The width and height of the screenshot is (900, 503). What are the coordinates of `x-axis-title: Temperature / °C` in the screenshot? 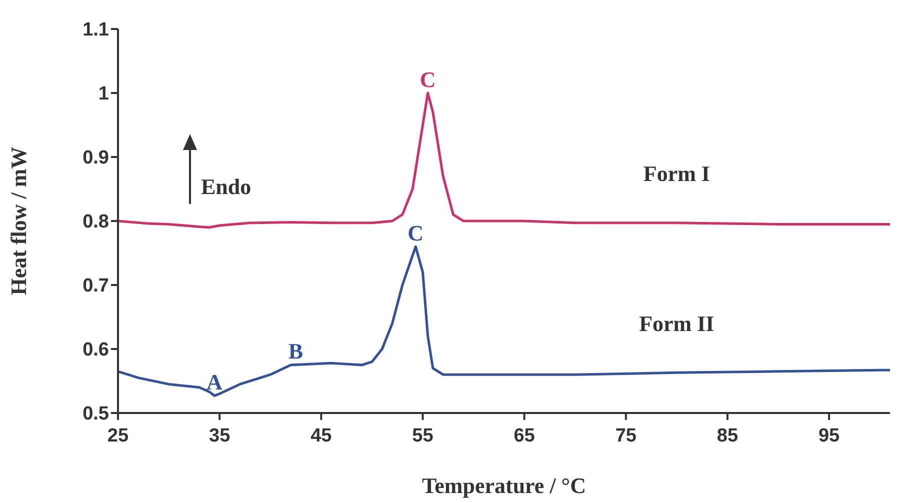 It's located at (504, 485).